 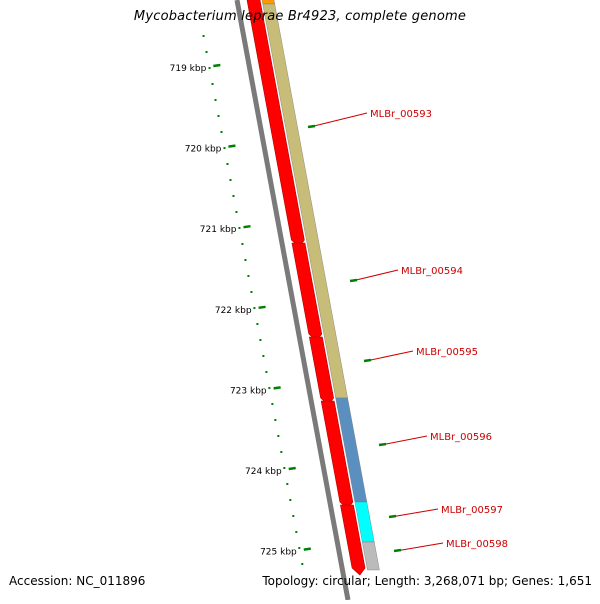 I want to click on gene-label: MLBr_00598, so click(x=477, y=544).